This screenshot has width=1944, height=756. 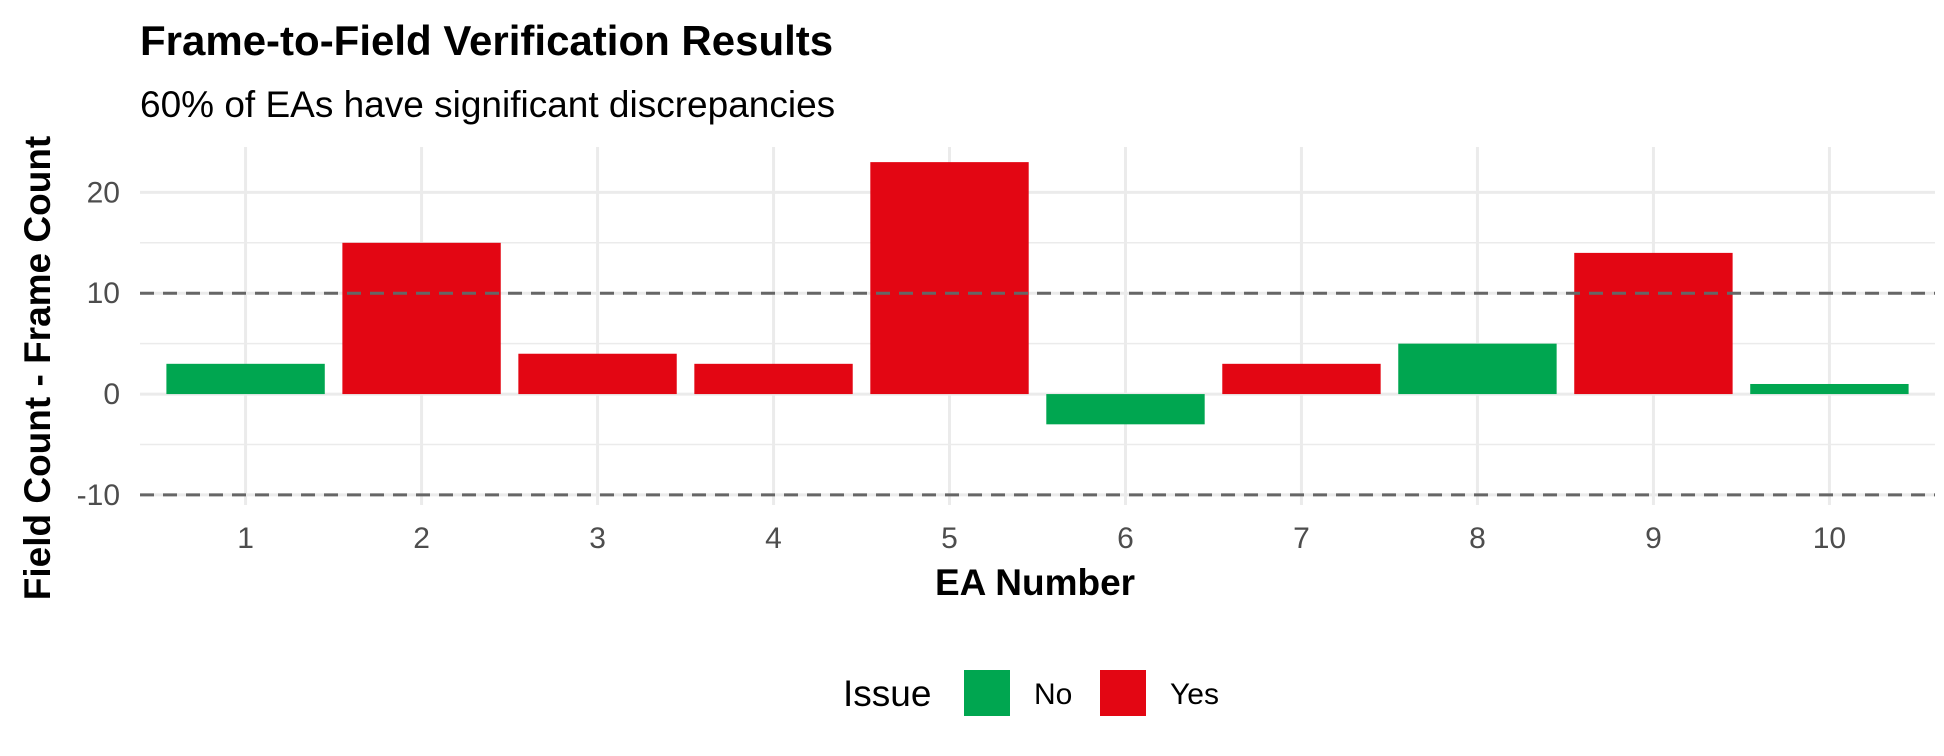 What do you see at coordinates (987, 693) in the screenshot?
I see `legend-swatch-no` at bounding box center [987, 693].